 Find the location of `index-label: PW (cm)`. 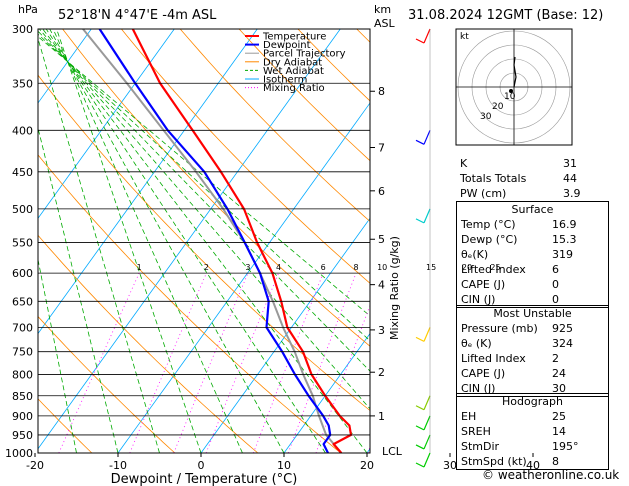

index-label: PW (cm) is located at coordinates (483, 193).